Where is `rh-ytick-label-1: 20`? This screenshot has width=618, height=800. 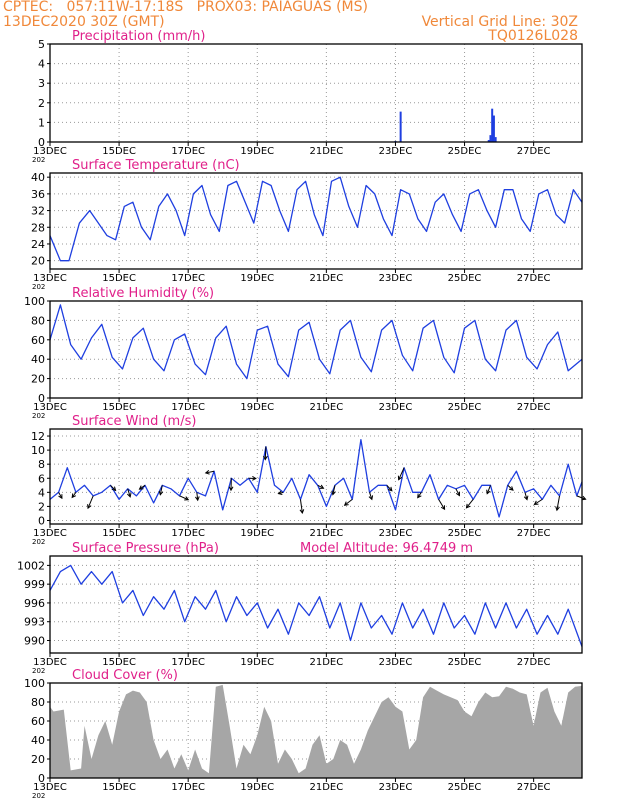 rh-ytick-label-1: 20 is located at coordinates (38, 379).